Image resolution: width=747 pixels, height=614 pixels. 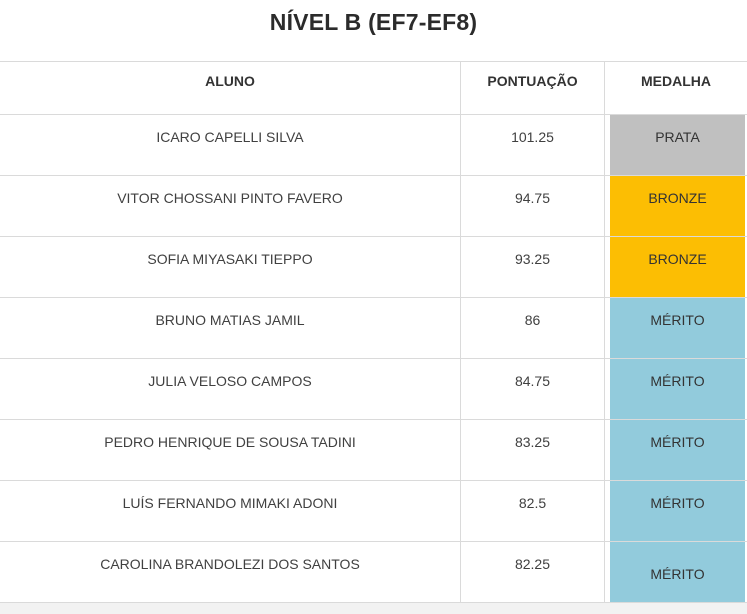 I want to click on student-name: PEDRO HENRIQUE DE SOUSA TADINI, so click(x=230, y=441).